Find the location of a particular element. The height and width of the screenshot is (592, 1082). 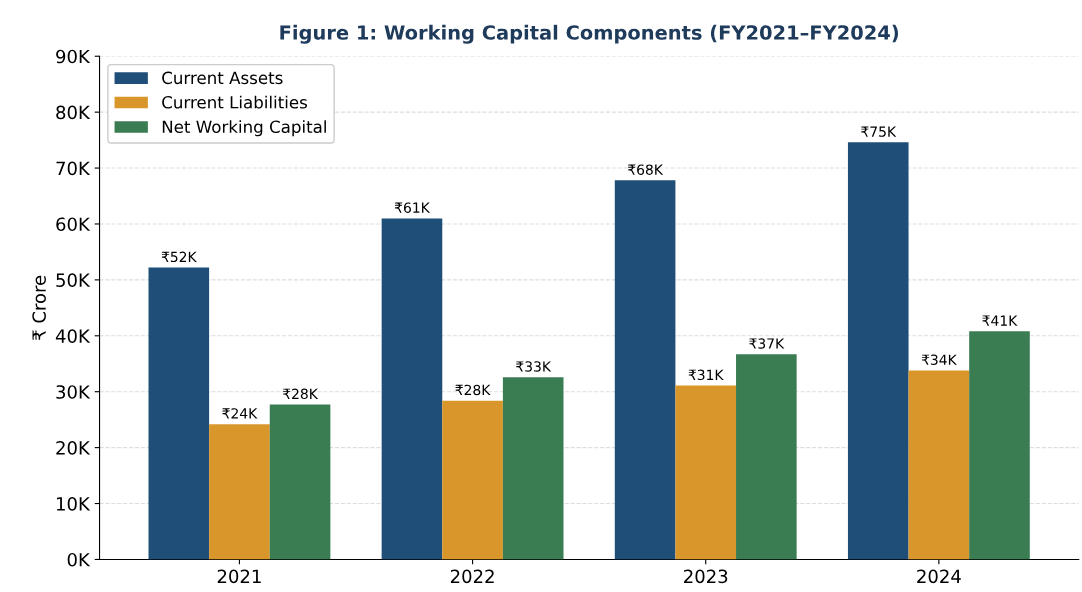

y-tick-label: 40K is located at coordinates (73, 336).